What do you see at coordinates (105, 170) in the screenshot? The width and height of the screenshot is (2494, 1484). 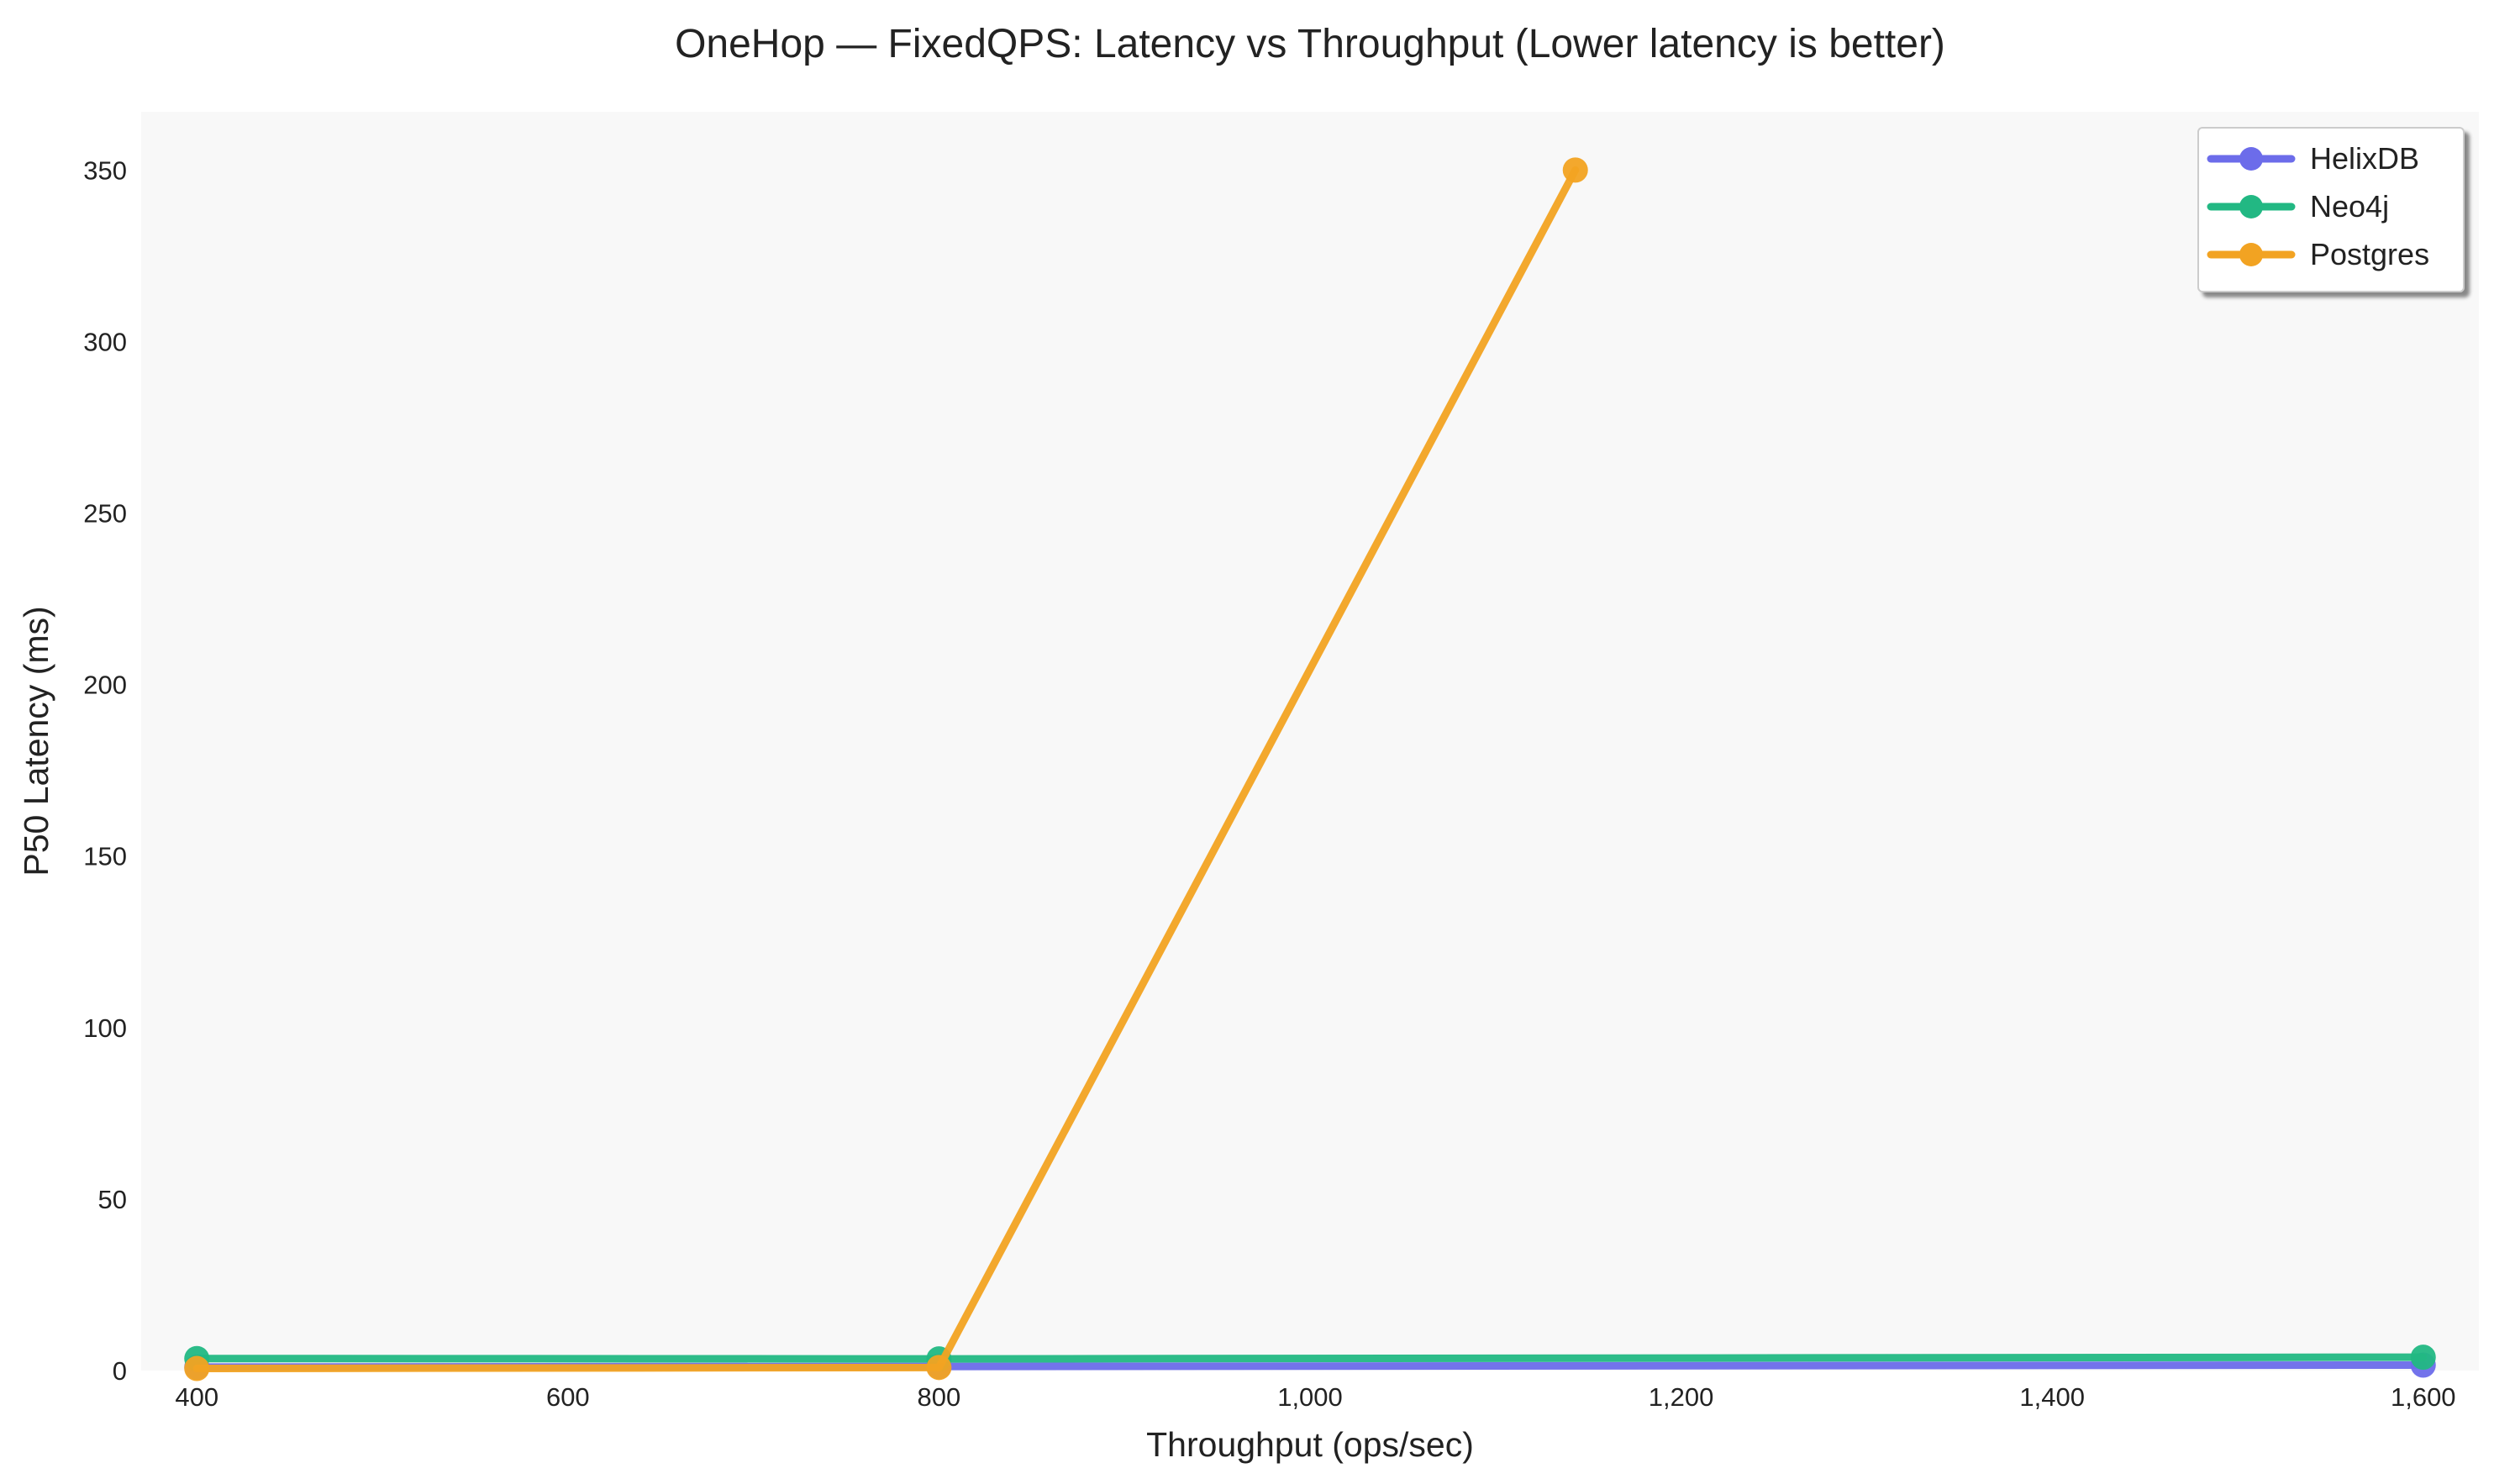 I see `y-tick-label: 350` at bounding box center [105, 170].